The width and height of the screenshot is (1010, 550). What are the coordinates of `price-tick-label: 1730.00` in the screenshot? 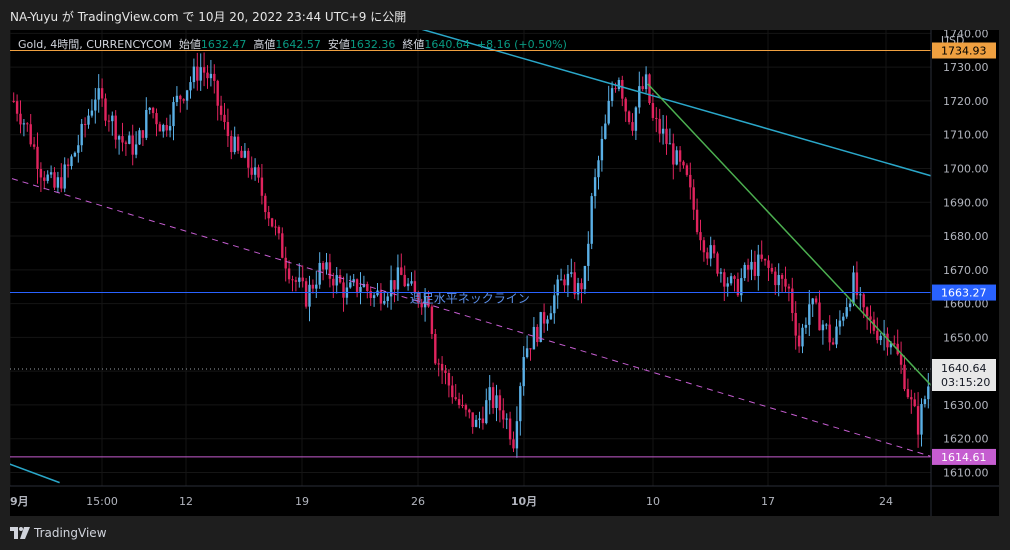 It's located at (966, 67).